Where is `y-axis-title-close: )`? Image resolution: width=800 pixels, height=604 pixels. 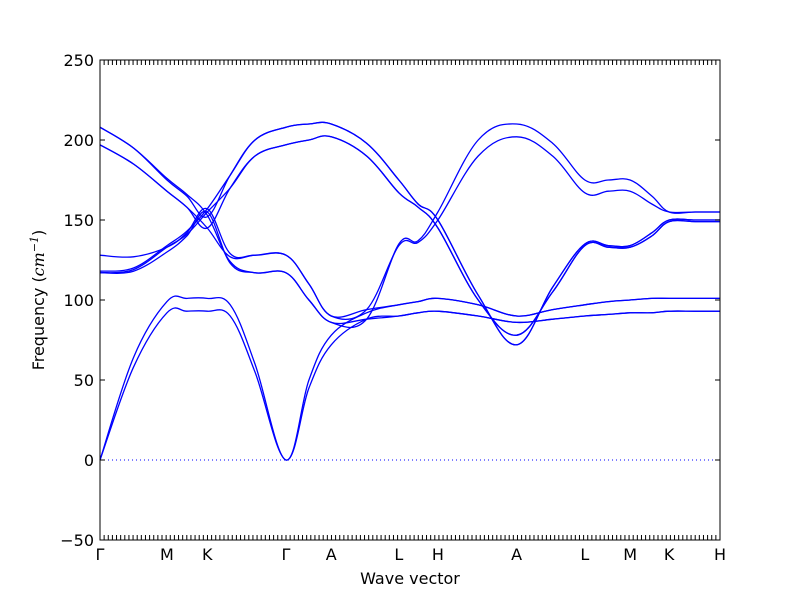 y-axis-title-close: ) is located at coordinates (38, 233).